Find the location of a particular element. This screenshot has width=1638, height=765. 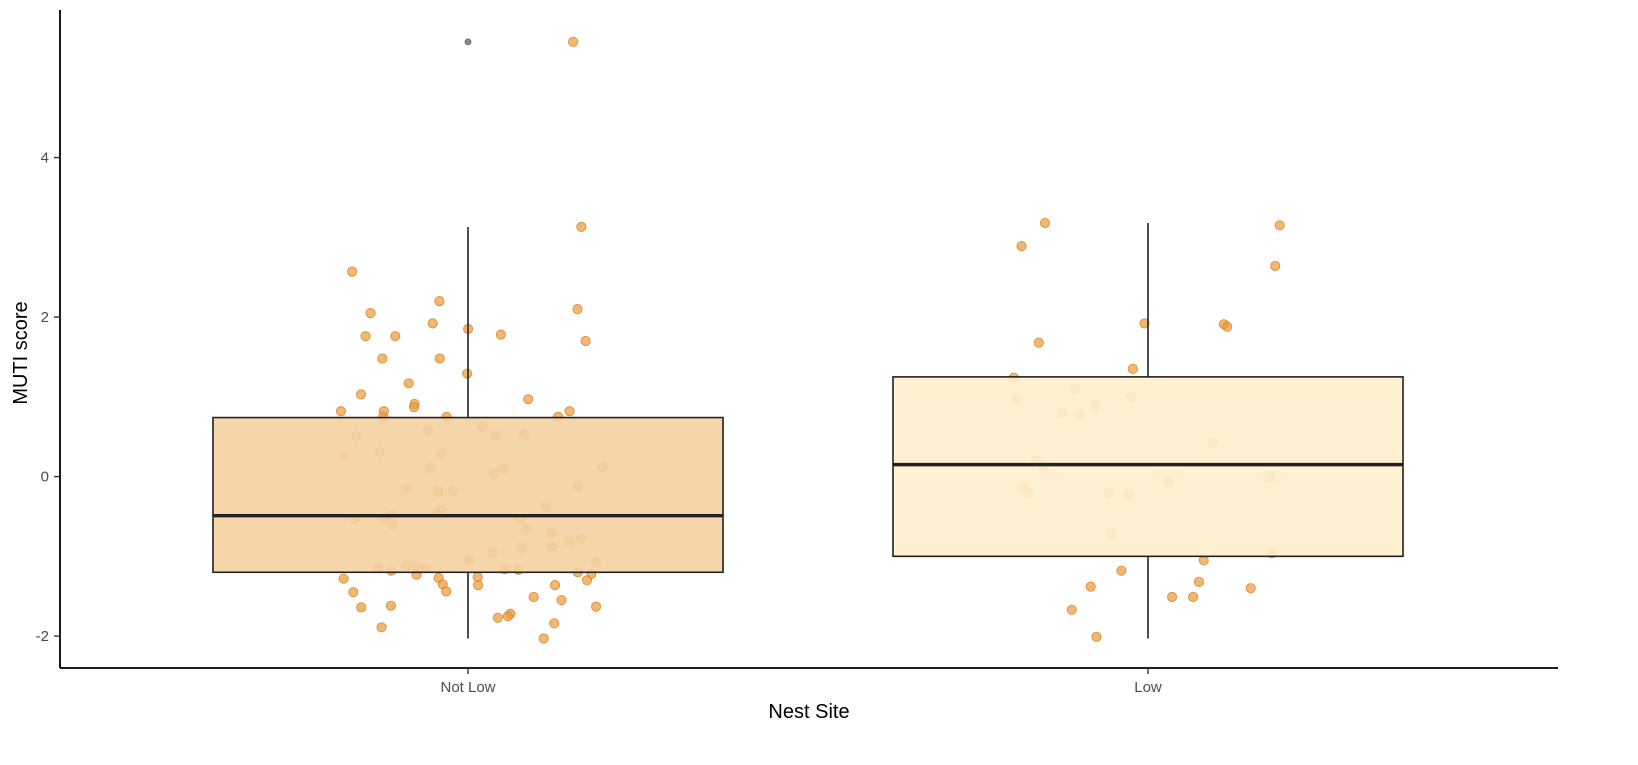

y-tick-label: 0 is located at coordinates (45, 477).